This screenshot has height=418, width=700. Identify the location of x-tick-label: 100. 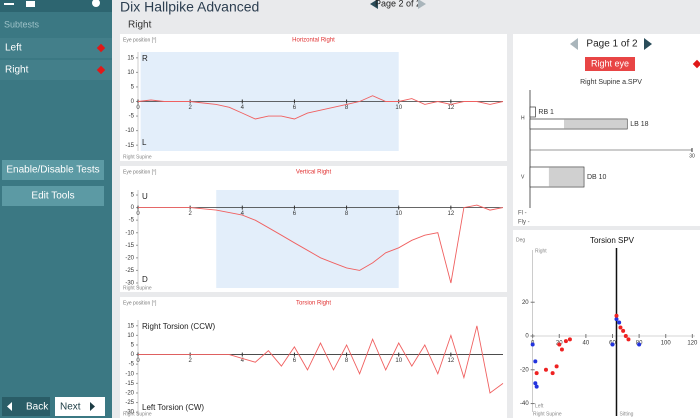
(666, 344).